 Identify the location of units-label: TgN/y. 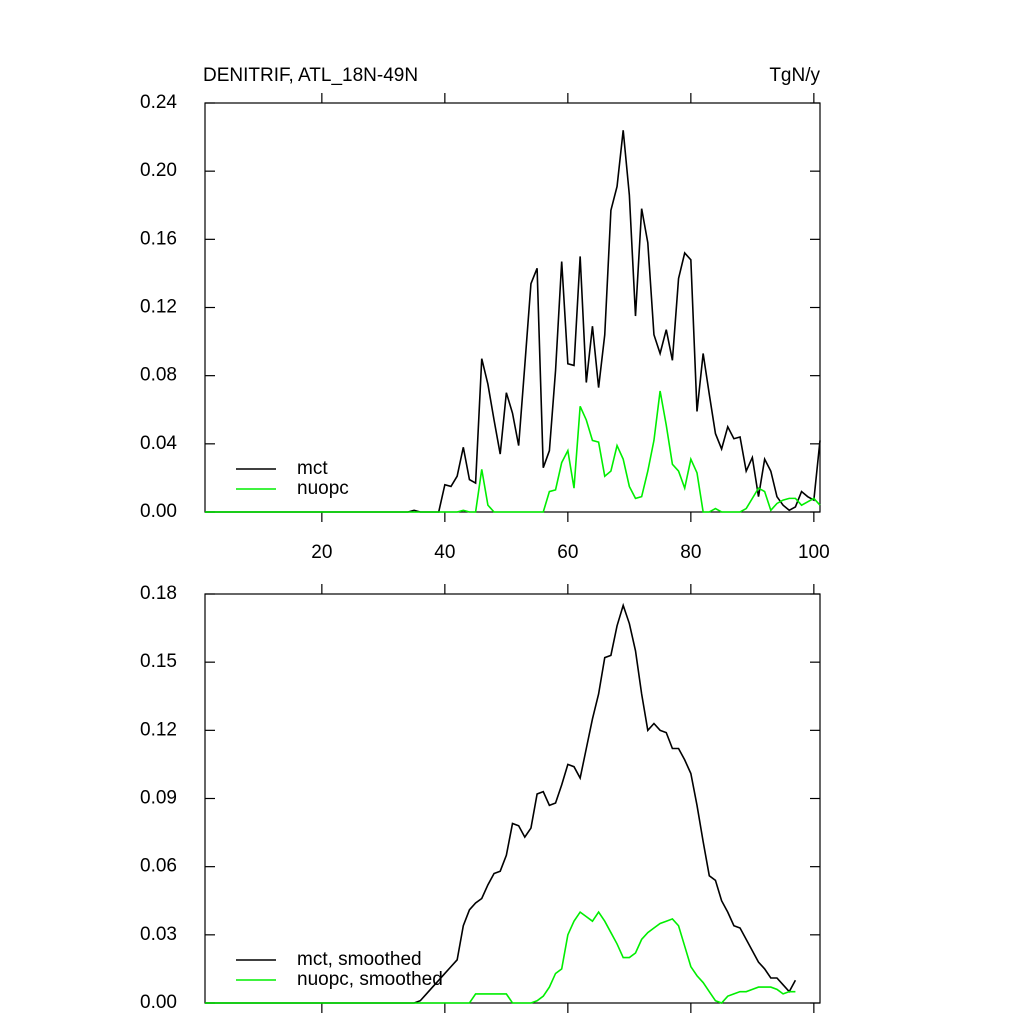
(794, 75).